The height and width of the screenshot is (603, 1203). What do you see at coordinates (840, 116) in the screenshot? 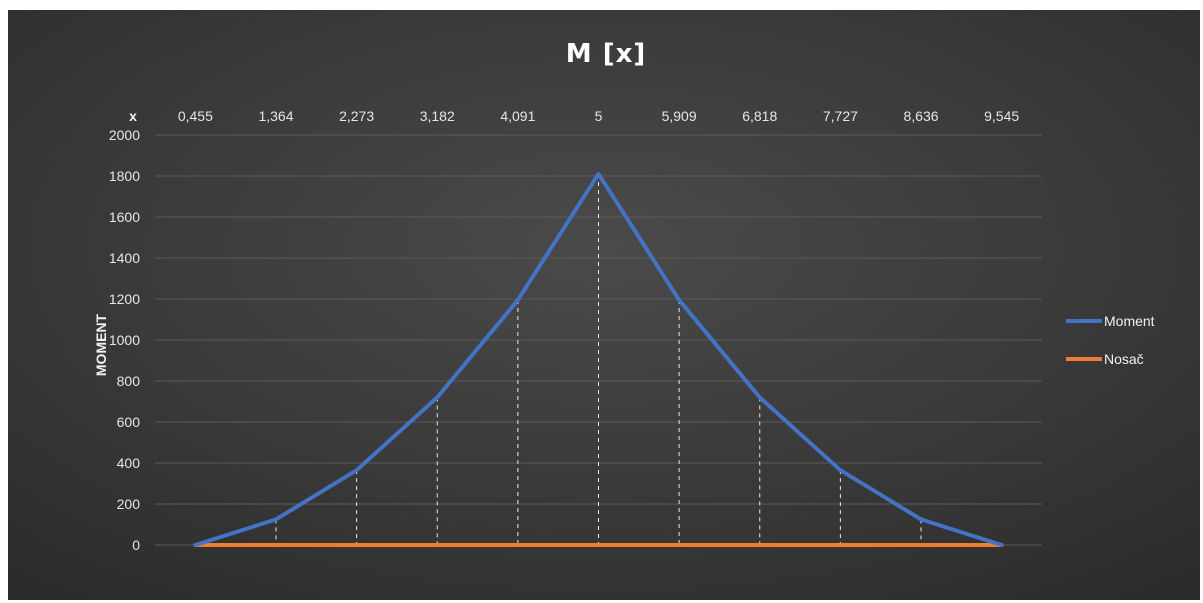
I see `x-tick-label: 7,727` at bounding box center [840, 116].